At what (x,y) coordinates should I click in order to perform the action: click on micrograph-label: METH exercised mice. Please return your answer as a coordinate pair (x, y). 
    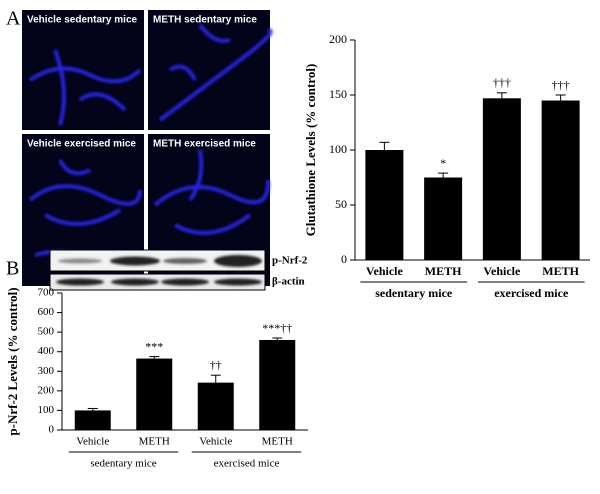
    Looking at the image, I should click on (204, 144).